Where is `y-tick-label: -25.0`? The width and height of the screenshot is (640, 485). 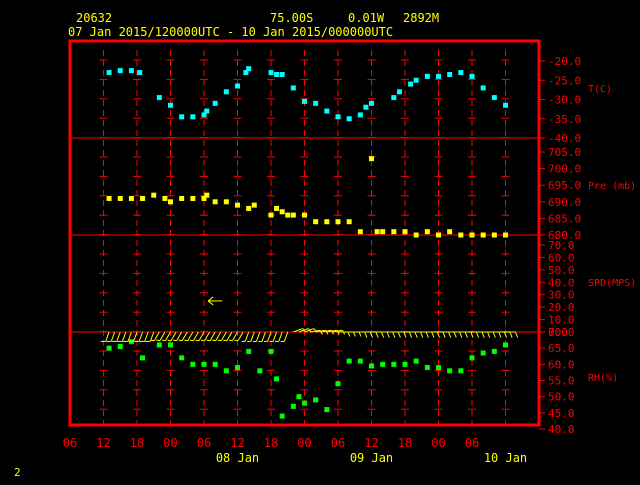
y-tick-label: -25.0 is located at coordinates (564, 80).